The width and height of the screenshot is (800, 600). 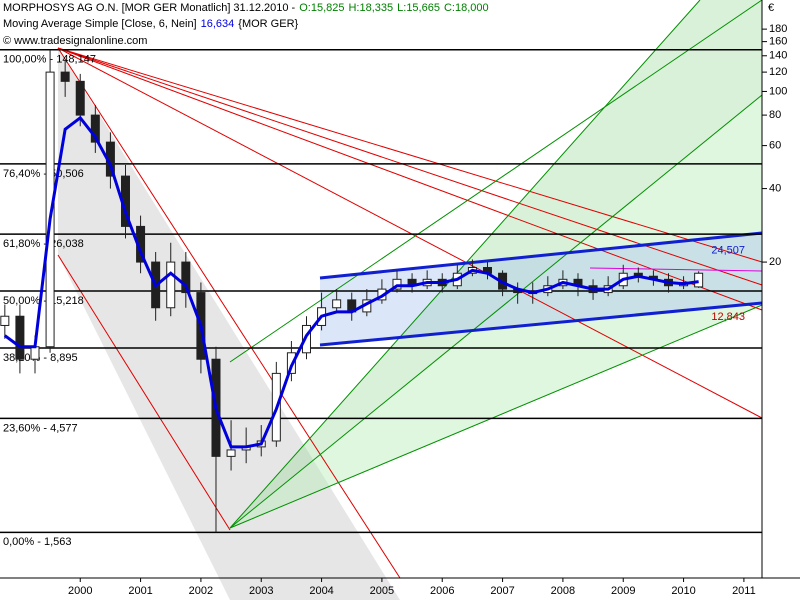 What do you see at coordinates (100, 24) in the screenshot?
I see `indicator-label: Moving Average Simple [Close, 6, Nein]` at bounding box center [100, 24].